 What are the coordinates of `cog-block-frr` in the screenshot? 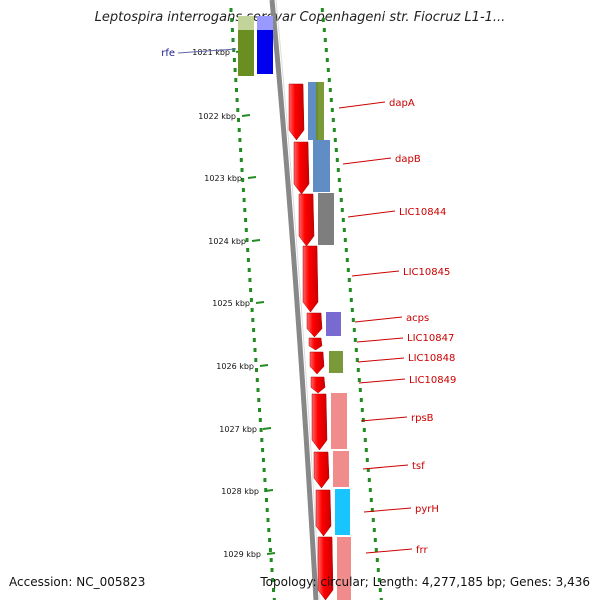 It's located at (344, 568).